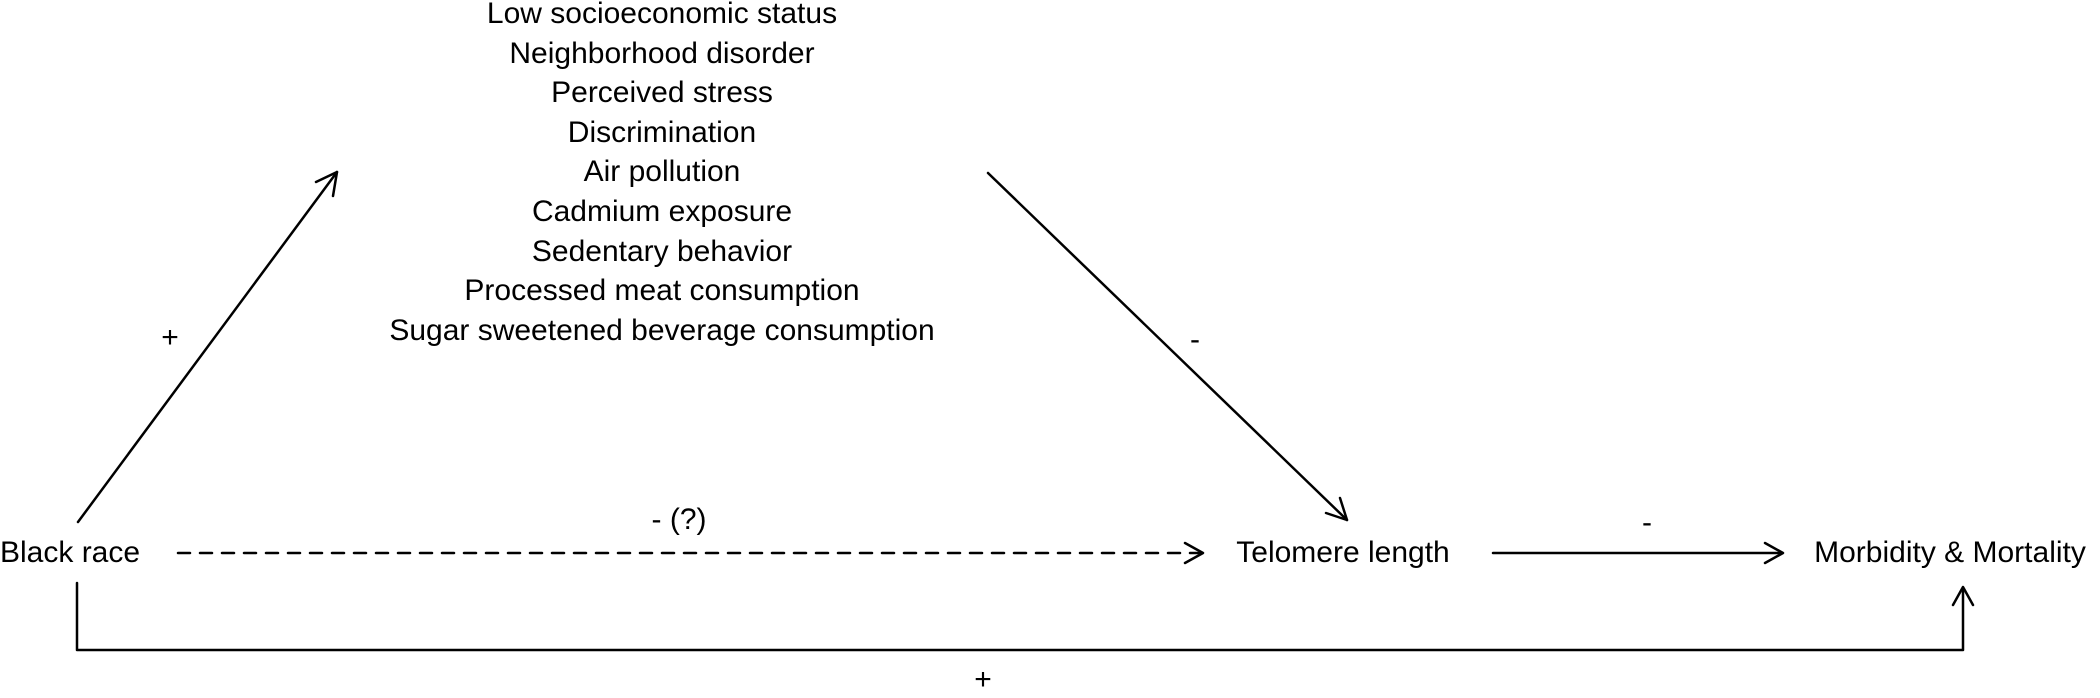 The width and height of the screenshot is (2100, 698). What do you see at coordinates (207, 347) in the screenshot?
I see `arrow-race-to-factors` at bounding box center [207, 347].